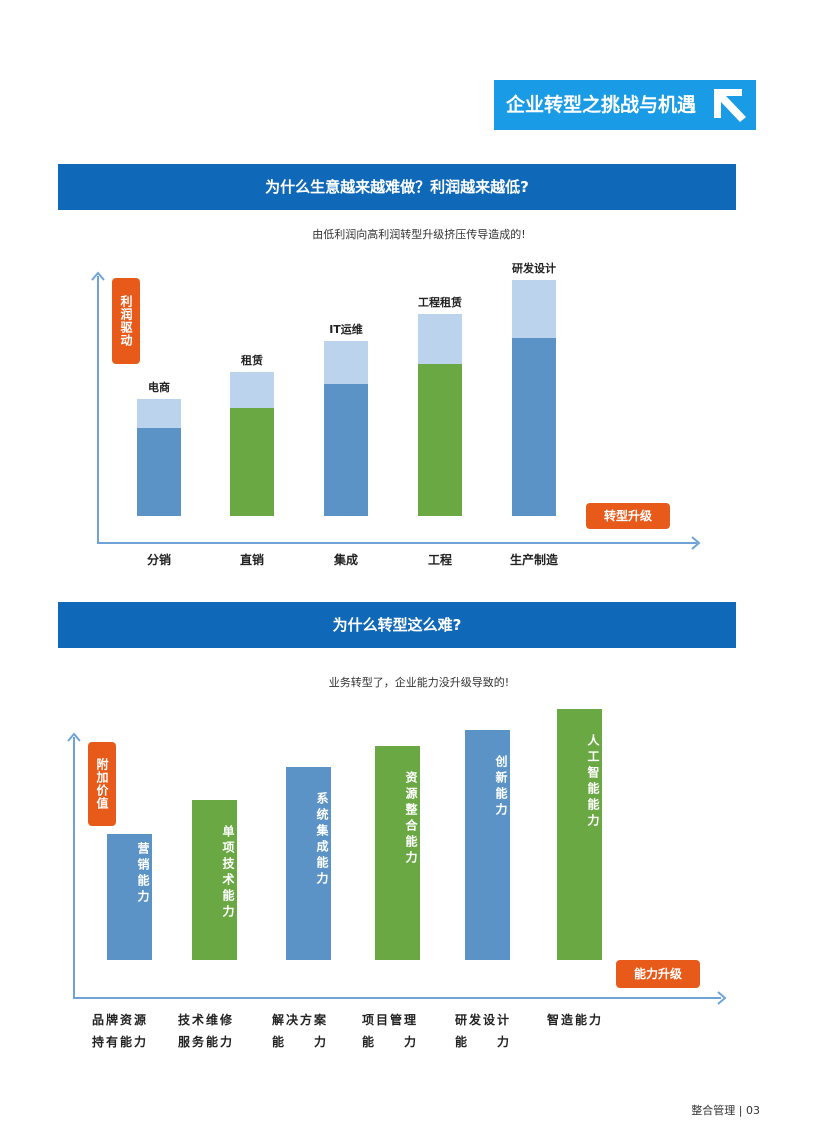 The image size is (838, 1146). Describe the element at coordinates (102, 784) in the screenshot. I see `y-axis-label: 附加价值` at that location.